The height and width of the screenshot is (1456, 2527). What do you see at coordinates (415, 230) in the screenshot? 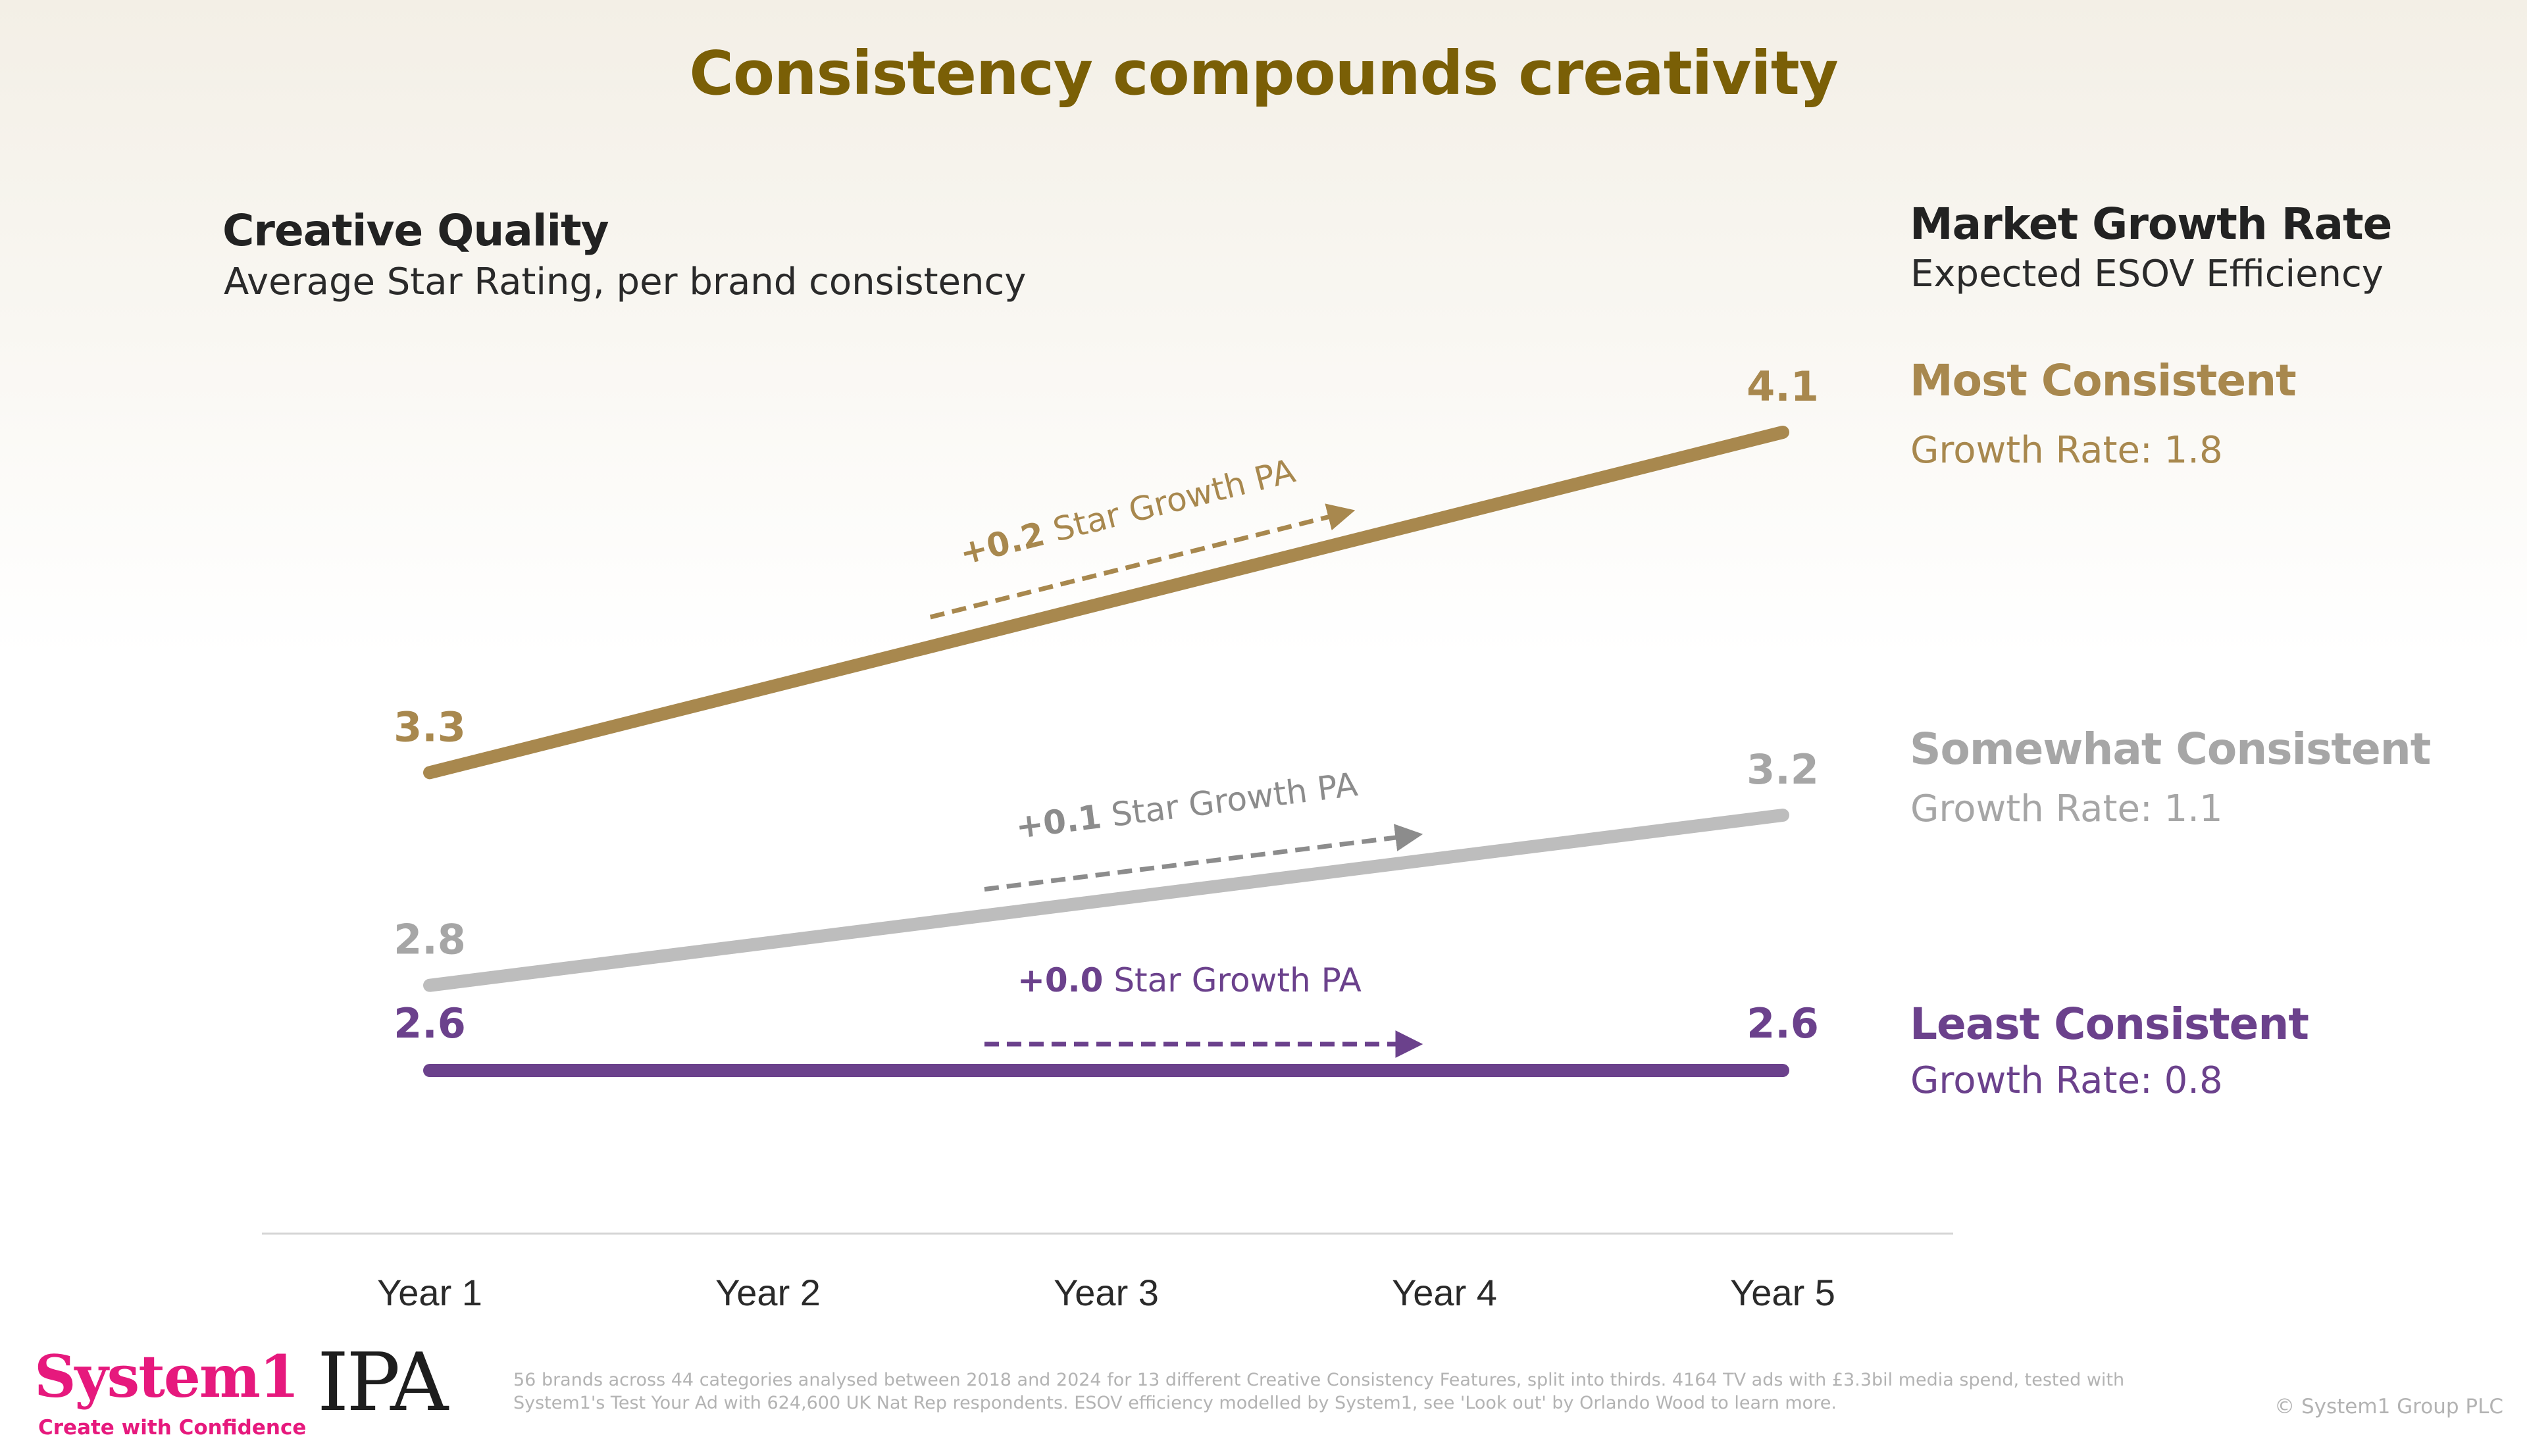
I see `chart-heading: Creative Quality` at bounding box center [415, 230].